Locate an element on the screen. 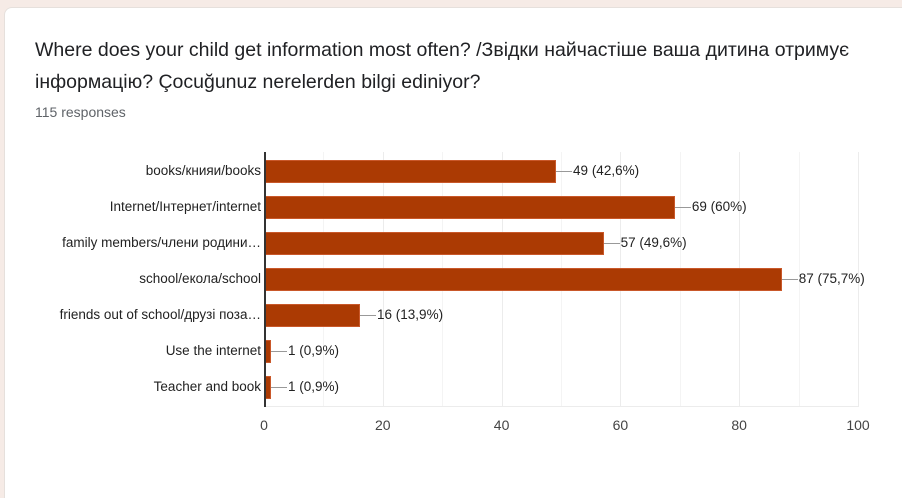 The width and height of the screenshot is (902, 498). value-label: 49 (42,6%) is located at coordinates (606, 170).